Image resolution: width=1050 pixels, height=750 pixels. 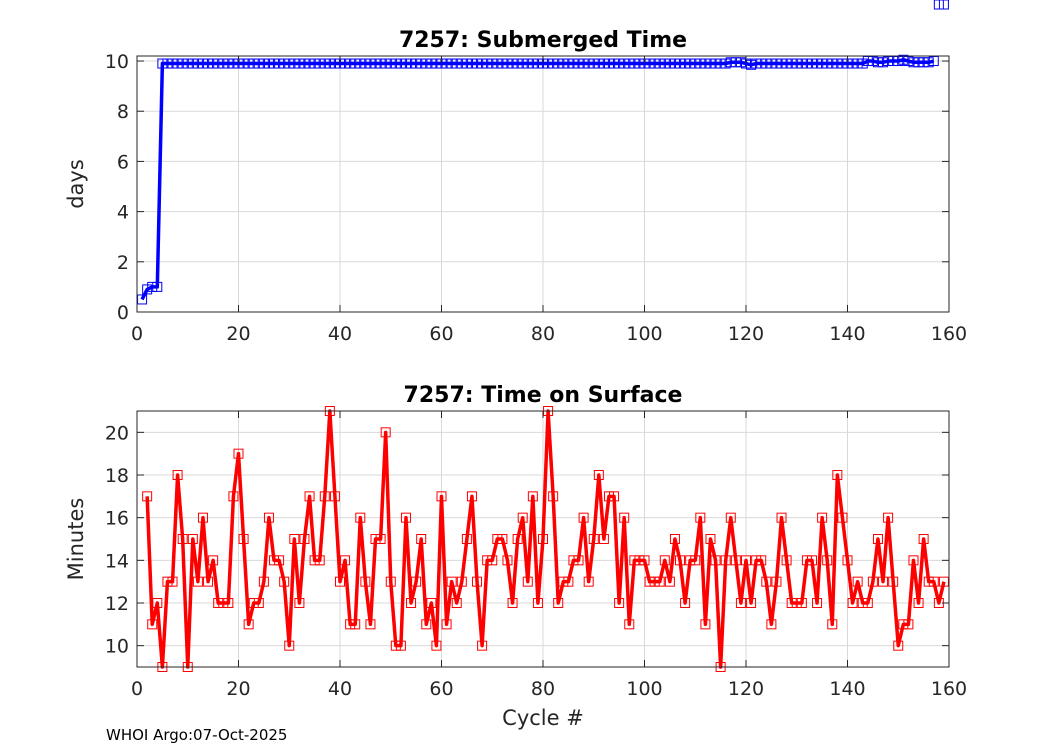 I want to click on y-tick-label: 6, so click(x=123, y=162).